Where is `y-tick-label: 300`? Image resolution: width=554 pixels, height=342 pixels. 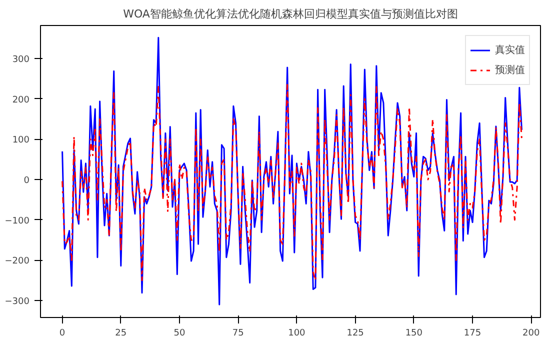 y-tick-label: 300 is located at coordinates (21, 60).